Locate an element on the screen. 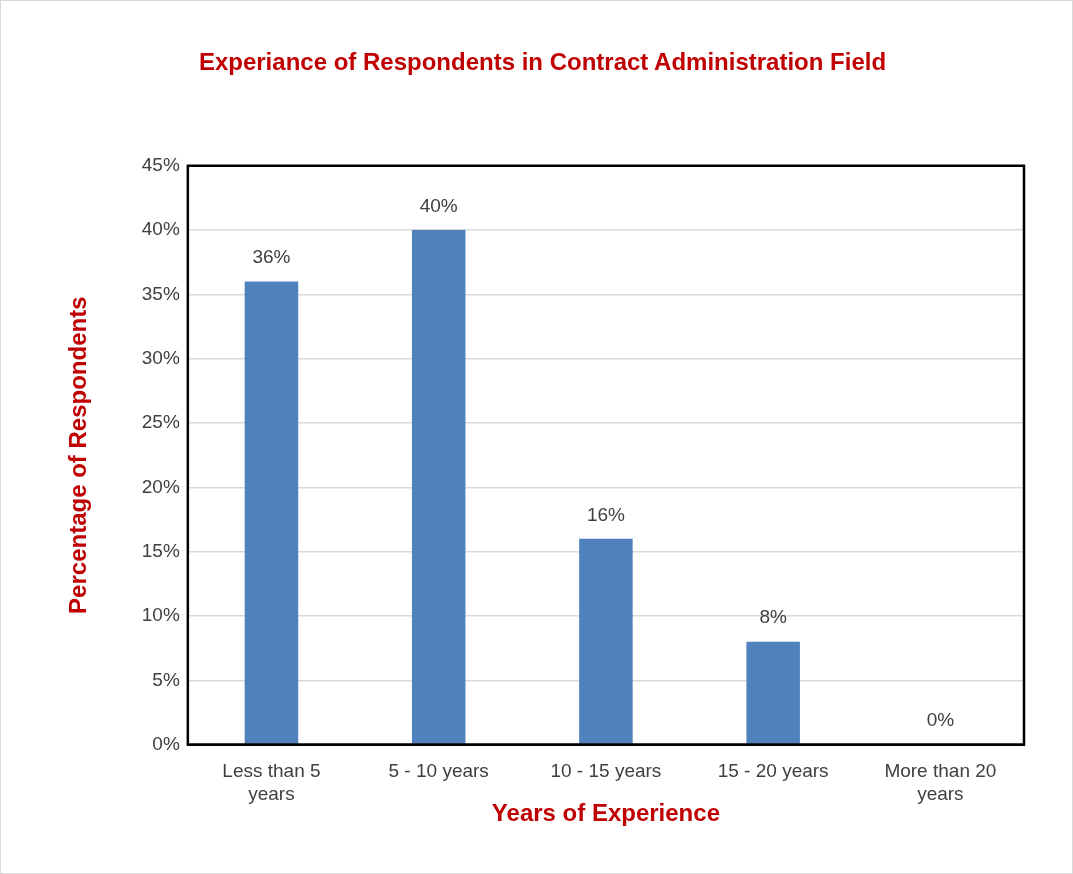  x-tick-label: 15 - 20 years is located at coordinates (773, 771).